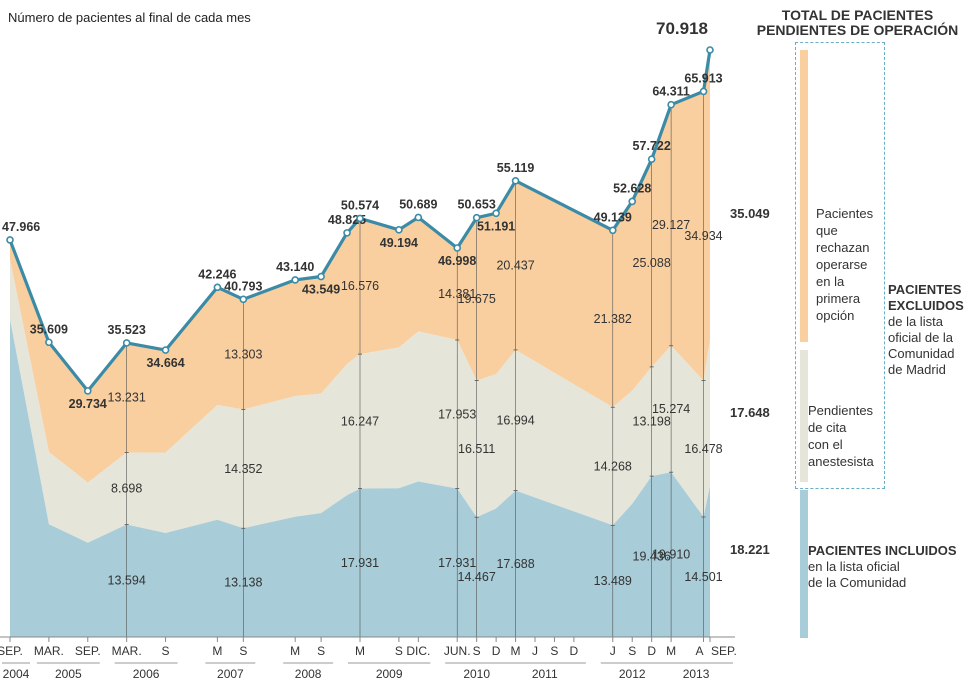 This screenshot has width=980, height=700. I want to click on x-tick-label: DIC., so click(418, 651).